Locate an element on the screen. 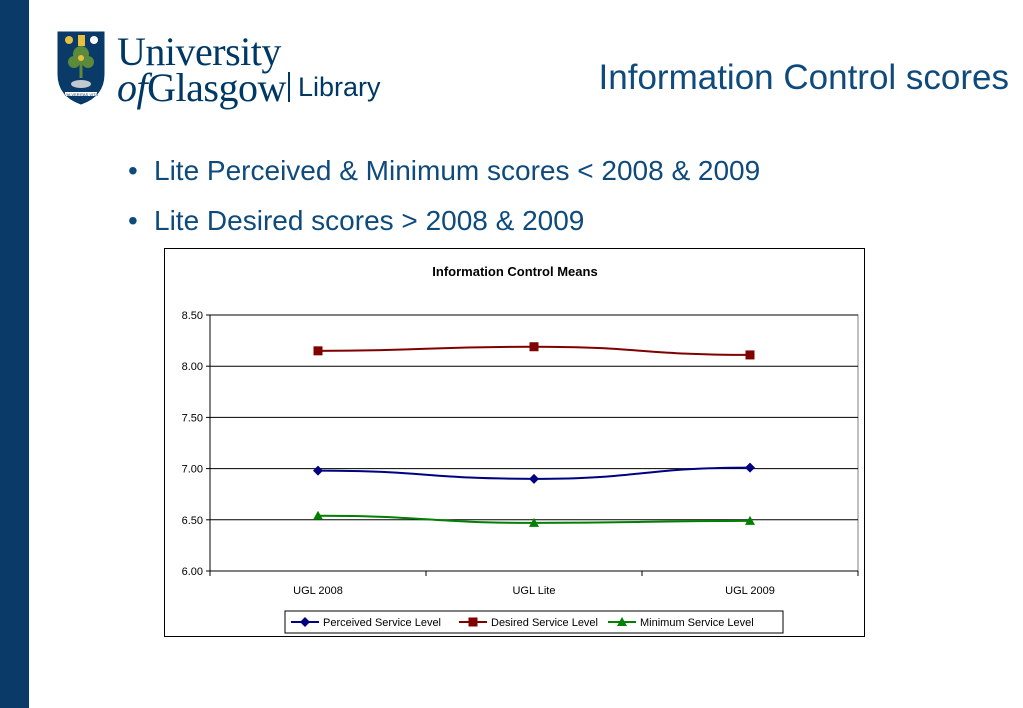  logo-of-text: of is located at coordinates (132, 87).